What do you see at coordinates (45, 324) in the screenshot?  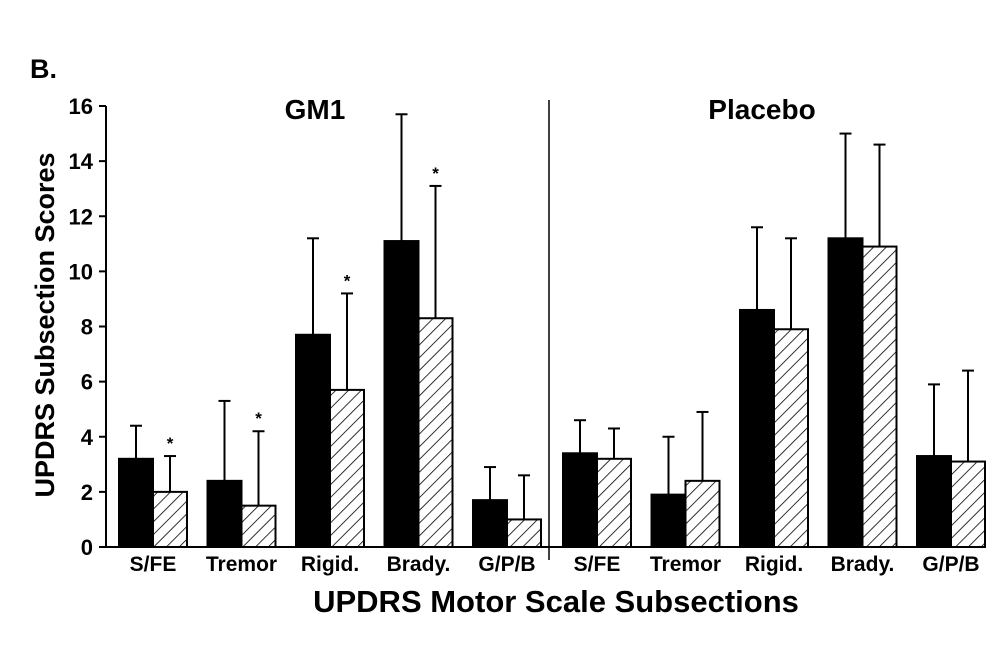 I see `y-axis-label: UPDRS Subsection Scores` at bounding box center [45, 324].